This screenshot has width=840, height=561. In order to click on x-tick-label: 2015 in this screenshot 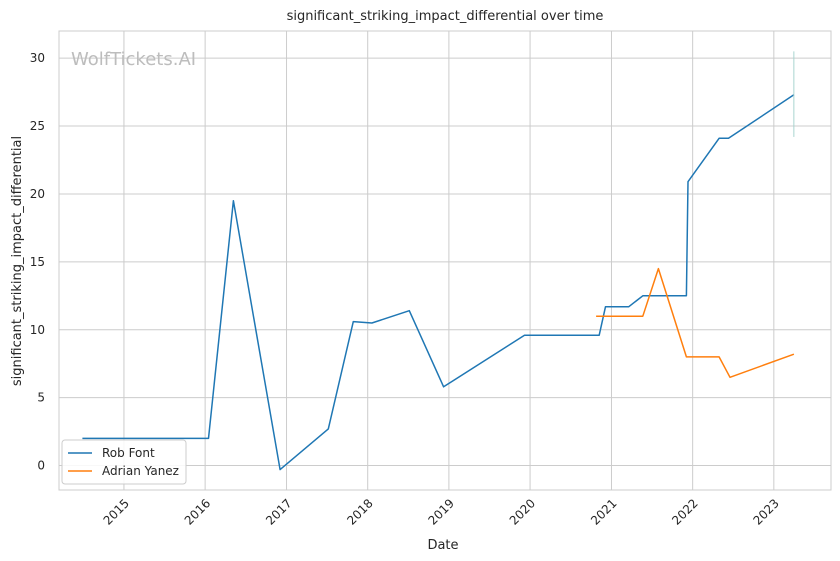, I will do `click(116, 511)`.